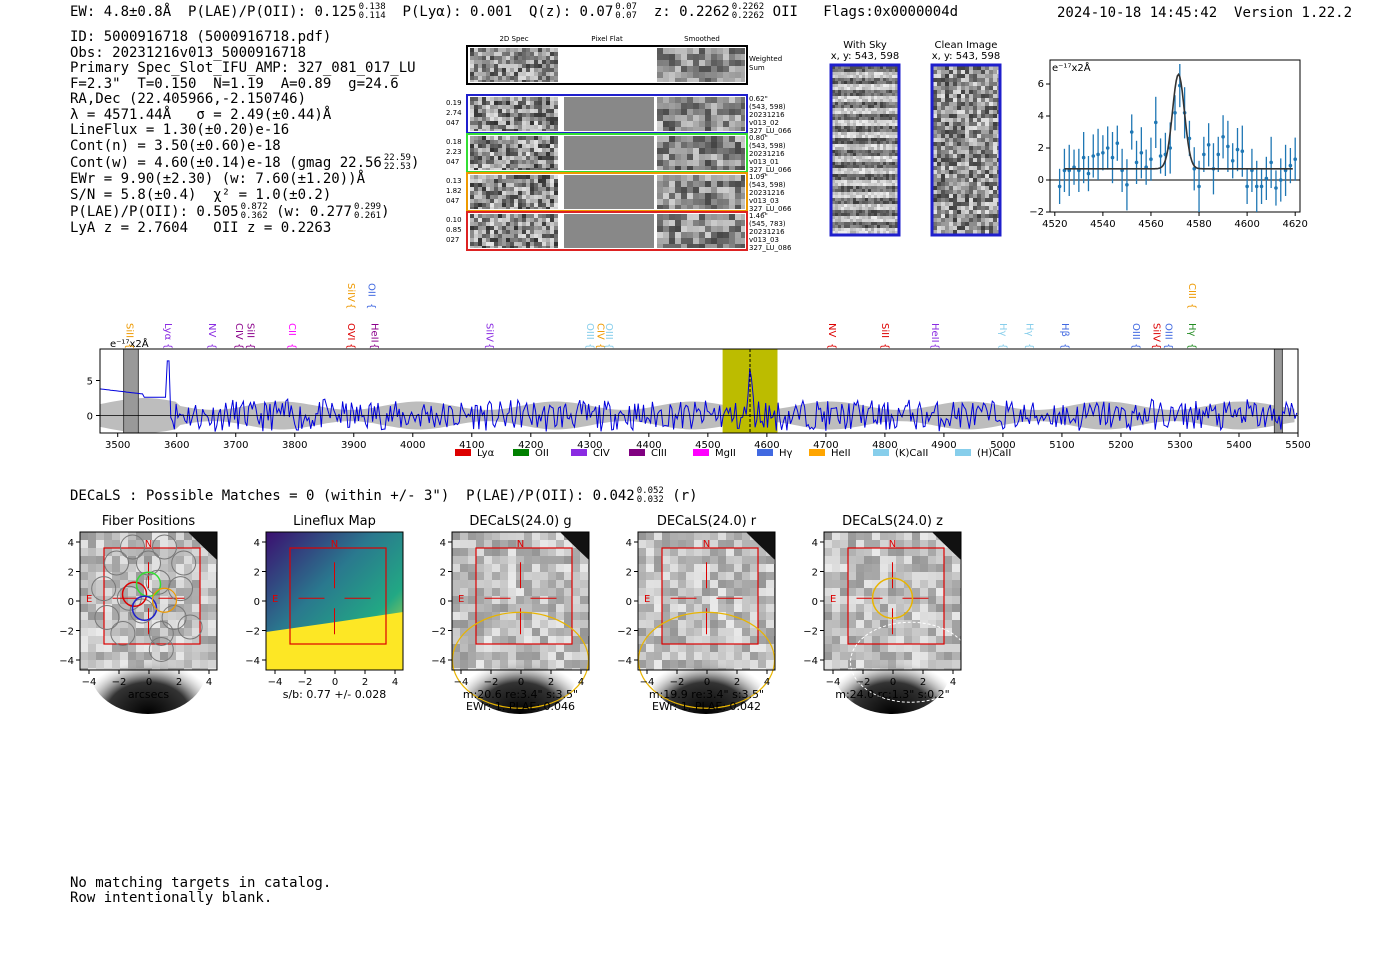 The image size is (1400, 953). I want to click on spectrum-xtick-label: 5200, so click(1120, 445).